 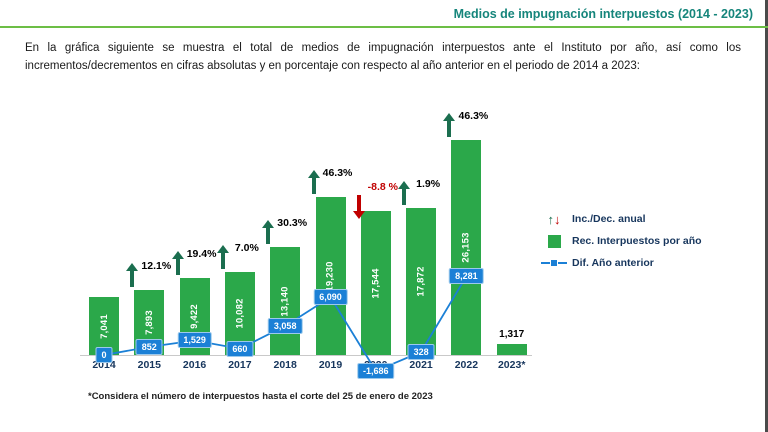 I want to click on x-axis-label-2017: 2017, so click(x=240, y=365).